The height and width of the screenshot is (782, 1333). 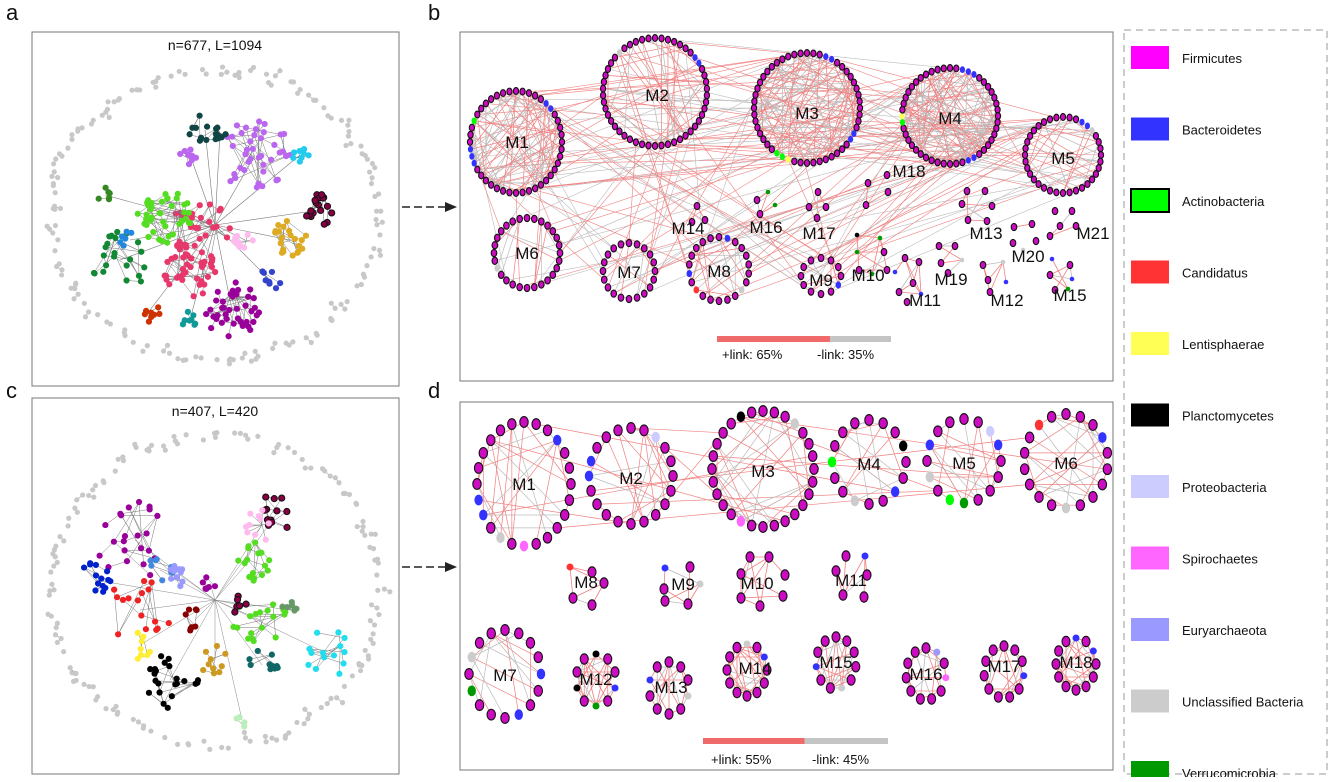 What do you see at coordinates (1222, 130) in the screenshot?
I see `legend-label: Bacteroidetes` at bounding box center [1222, 130].